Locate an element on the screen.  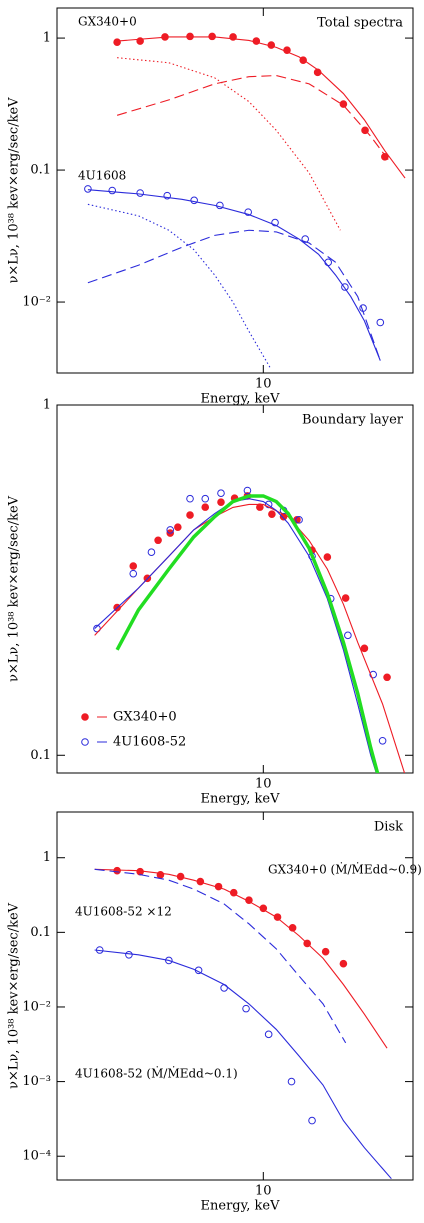
annotation: GX340+0 is located at coordinates (107, 22).